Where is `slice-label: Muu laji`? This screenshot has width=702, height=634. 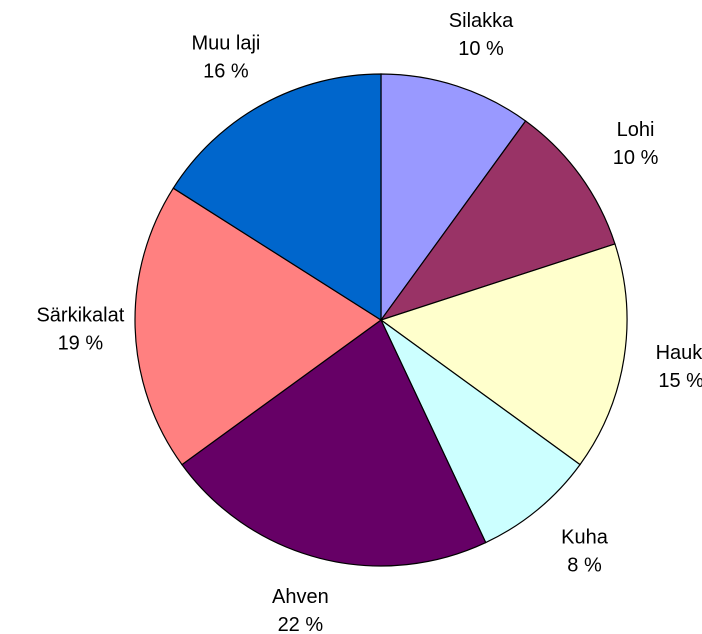
slice-label: Muu laji is located at coordinates (225, 43).